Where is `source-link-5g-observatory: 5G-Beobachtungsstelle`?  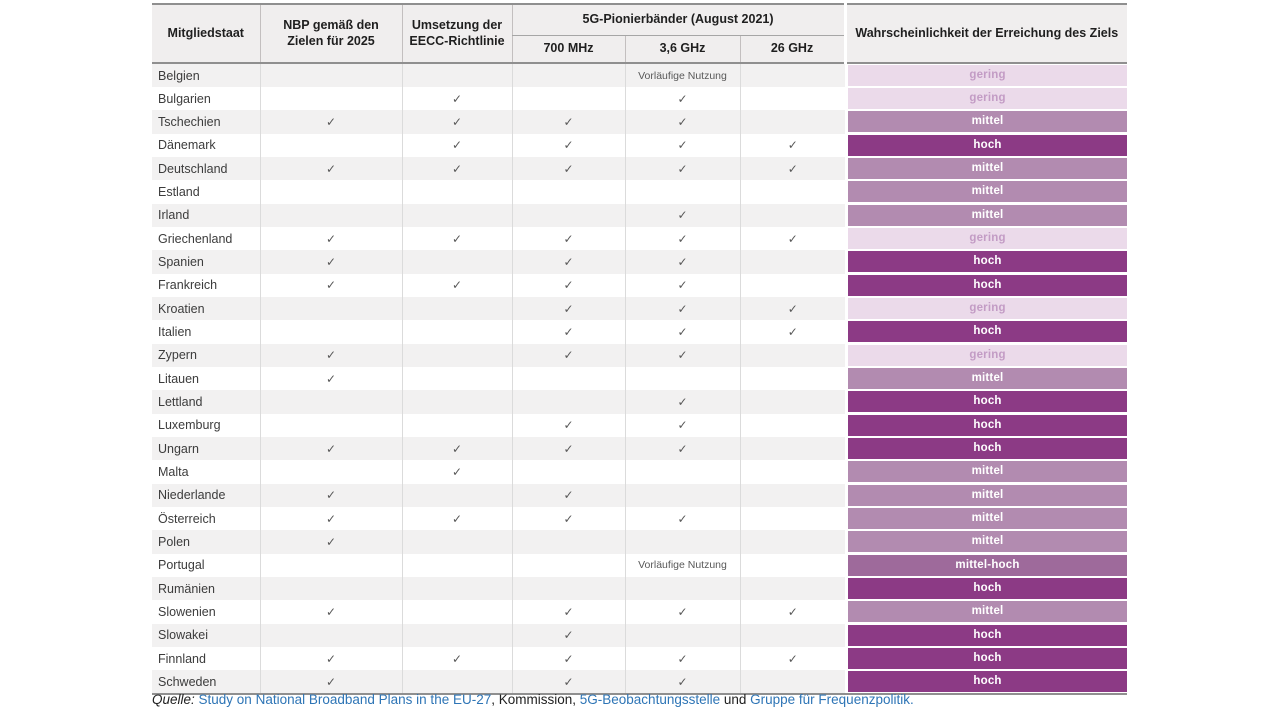 source-link-5g-observatory: 5G-Beobachtungsstelle is located at coordinates (650, 699).